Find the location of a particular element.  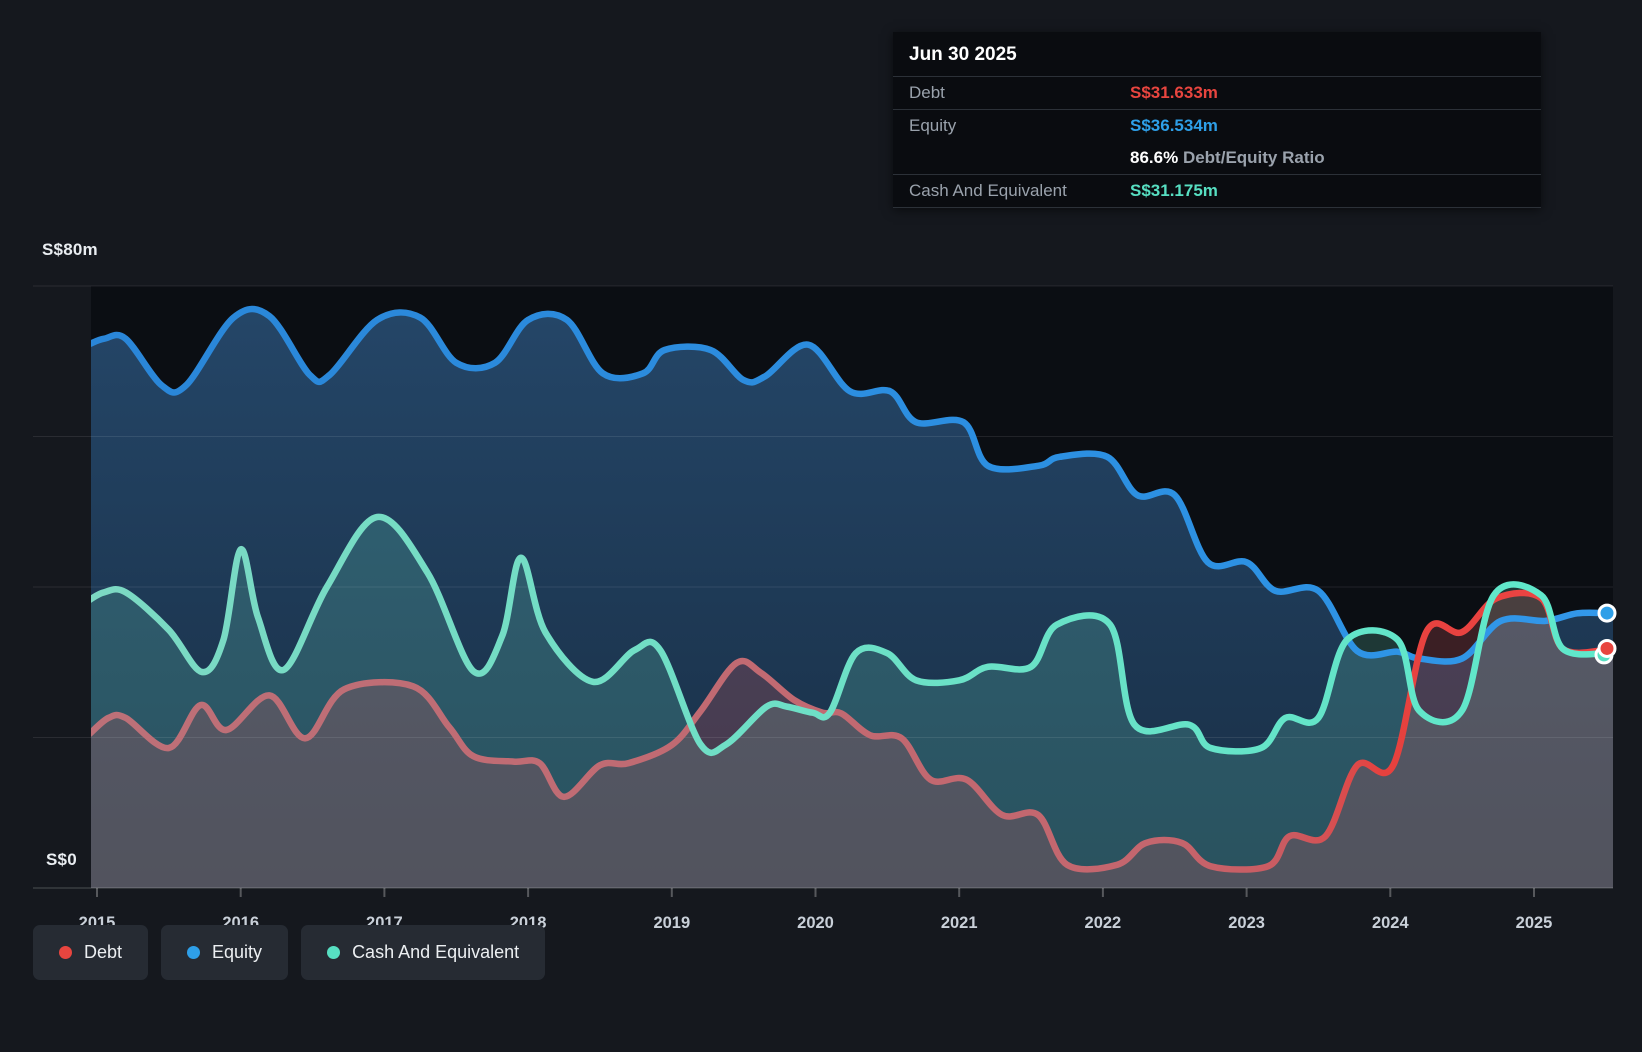

tooltip-cash-label: Cash And Equivalent is located at coordinates (988, 190).